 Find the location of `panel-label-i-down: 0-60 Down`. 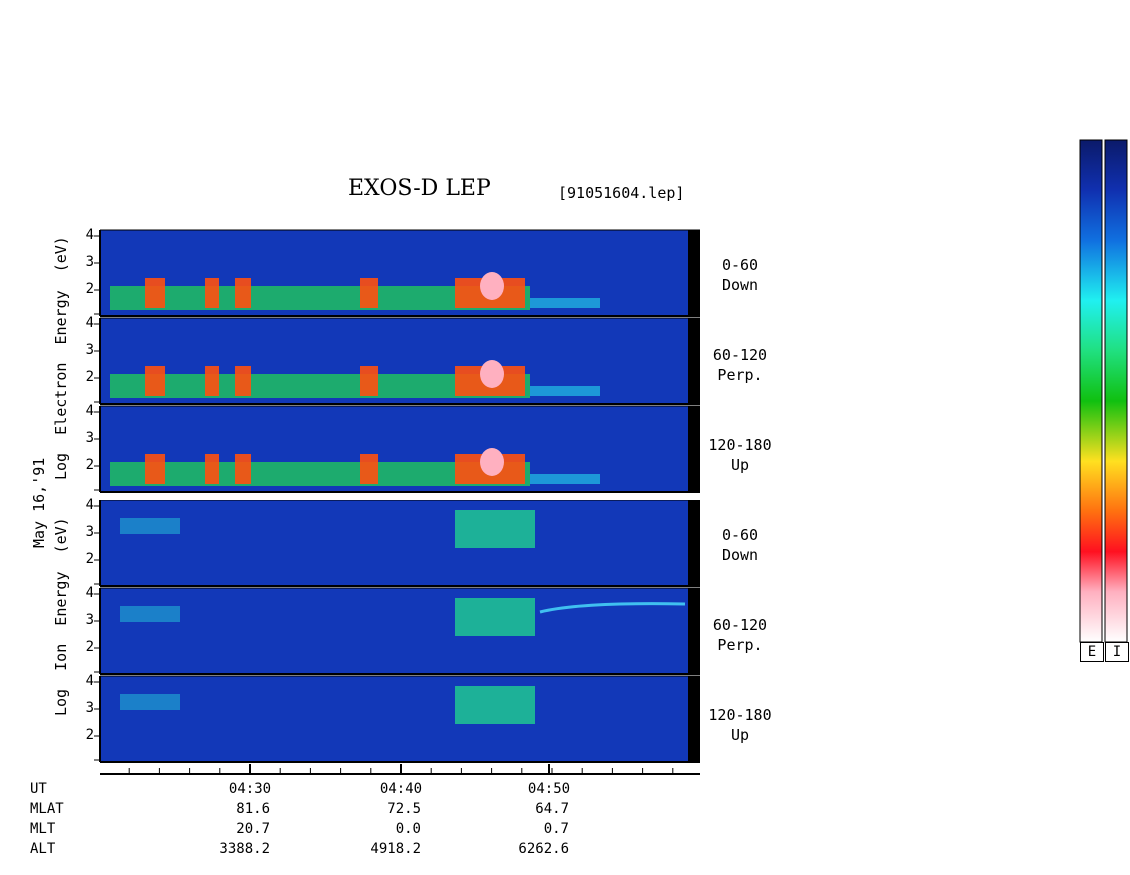

panel-label-i-down: 0-60 Down is located at coordinates (740, 545).